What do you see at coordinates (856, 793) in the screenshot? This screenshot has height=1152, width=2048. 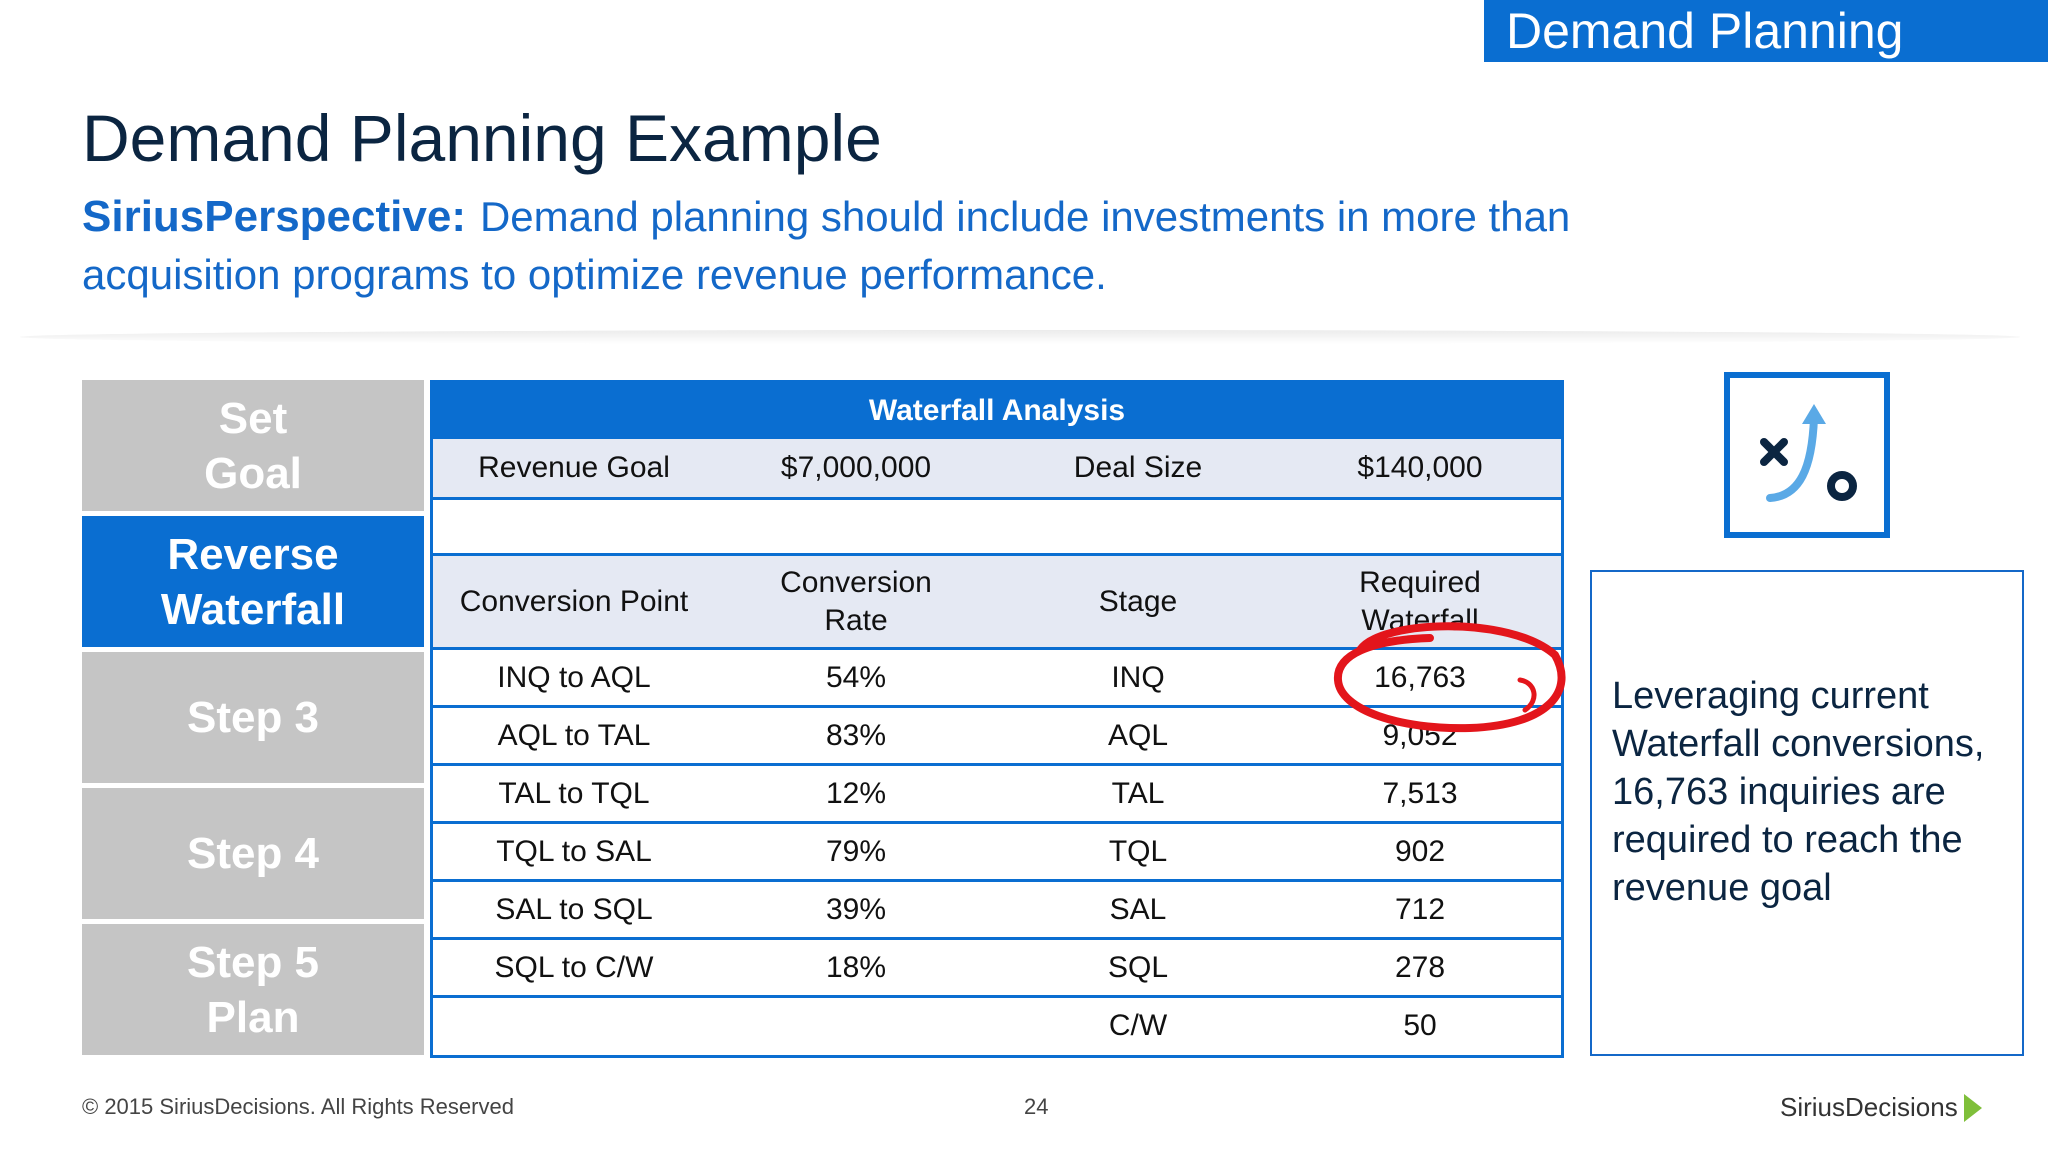 I see `conversion-rate: 12%` at bounding box center [856, 793].